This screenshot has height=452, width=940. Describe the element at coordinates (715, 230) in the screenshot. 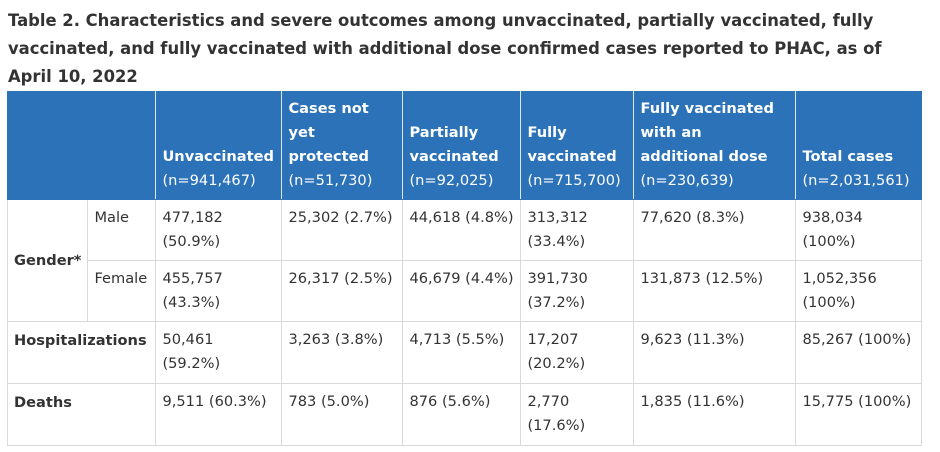

I see `cell: 77,620 (8.3%)` at that location.